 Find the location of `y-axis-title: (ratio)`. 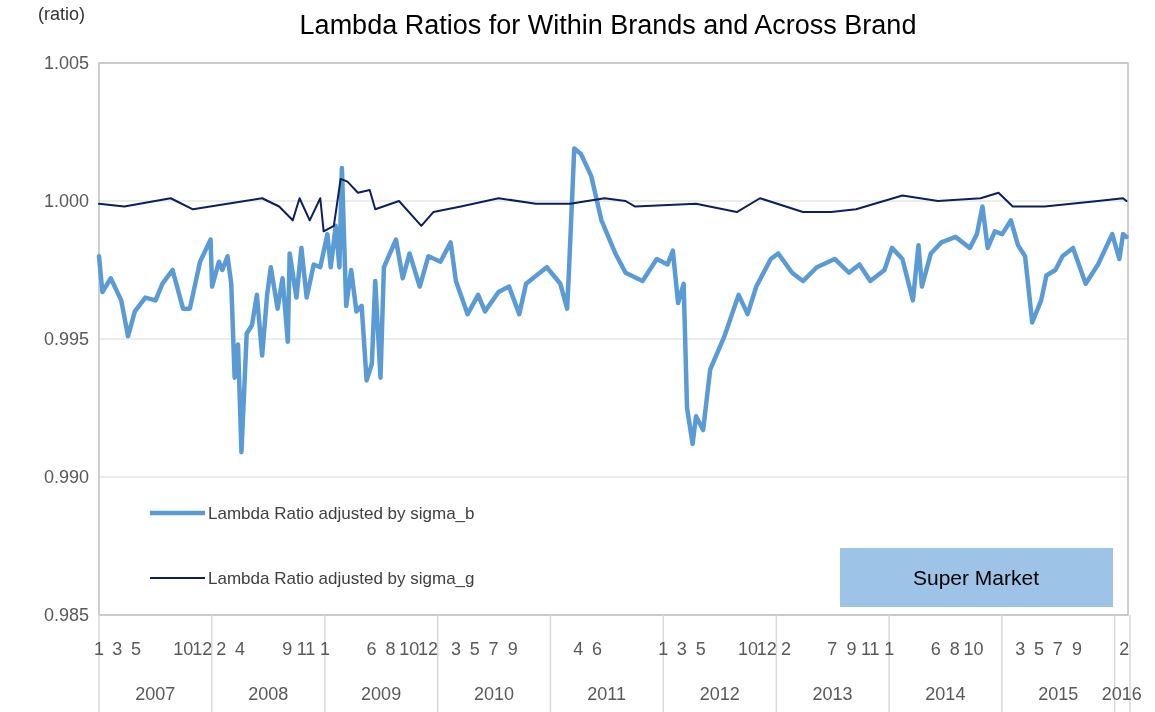

y-axis-title: (ratio) is located at coordinates (62, 14).